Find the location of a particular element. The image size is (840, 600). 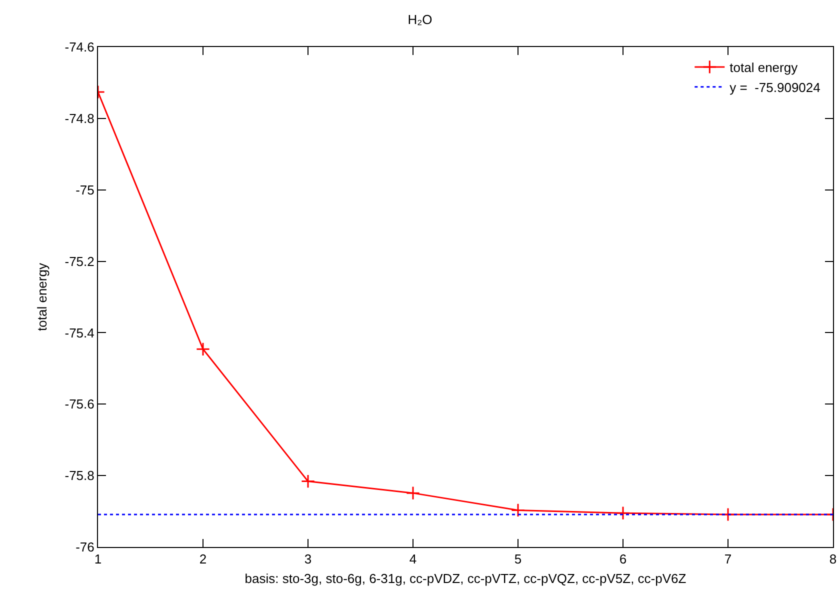

x-tick-label: 3 is located at coordinates (308, 559).